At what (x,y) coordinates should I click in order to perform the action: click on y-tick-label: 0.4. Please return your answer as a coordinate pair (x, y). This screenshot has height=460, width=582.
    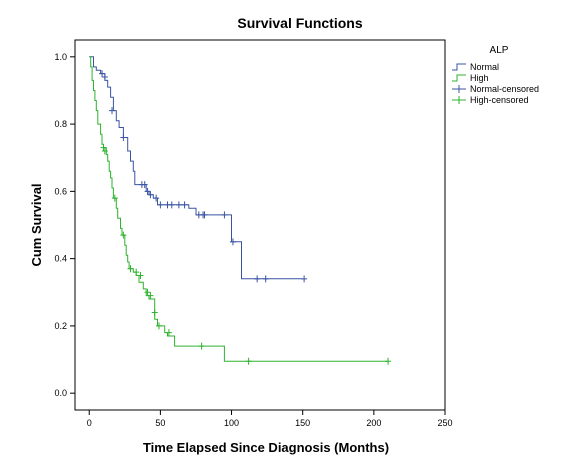
    Looking at the image, I should click on (60, 259).